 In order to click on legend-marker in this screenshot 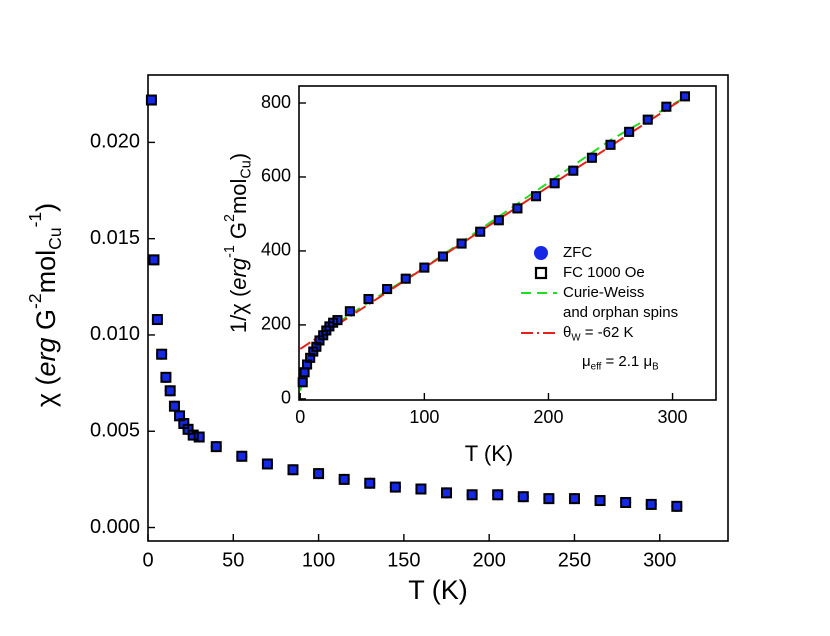, I will do `click(541, 253)`.